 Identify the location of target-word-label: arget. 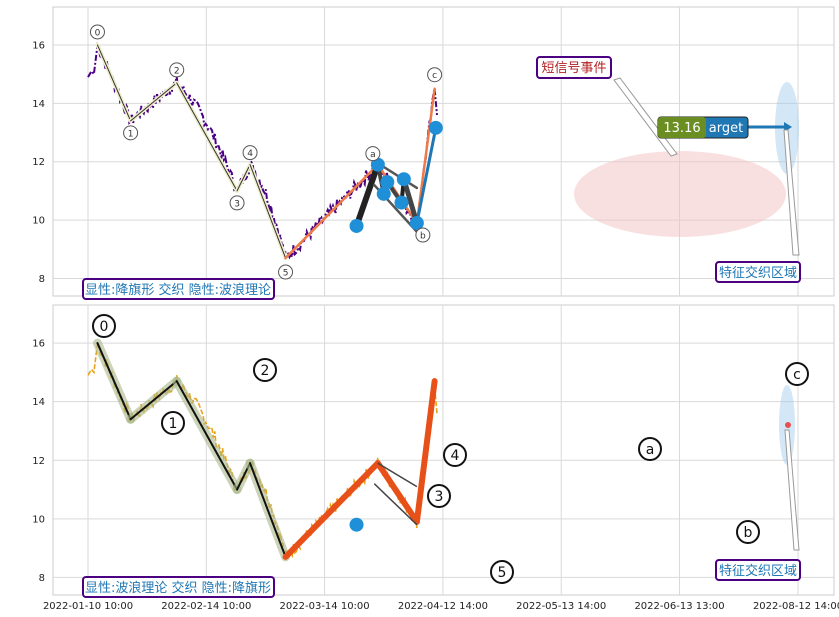
(726, 128).